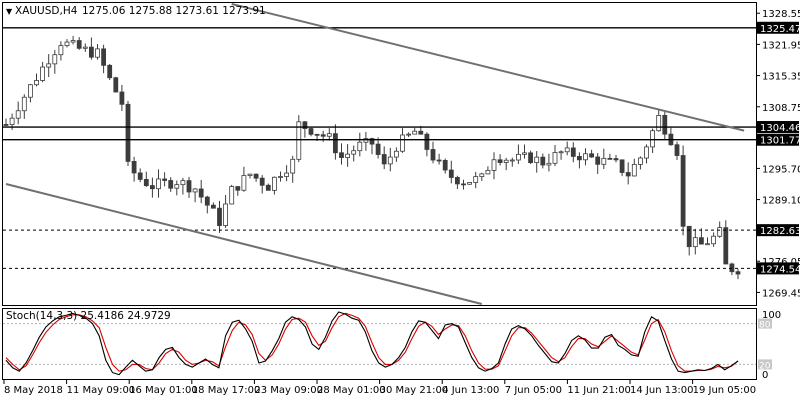  I want to click on price-level-label: 1301.77, so click(780, 141).